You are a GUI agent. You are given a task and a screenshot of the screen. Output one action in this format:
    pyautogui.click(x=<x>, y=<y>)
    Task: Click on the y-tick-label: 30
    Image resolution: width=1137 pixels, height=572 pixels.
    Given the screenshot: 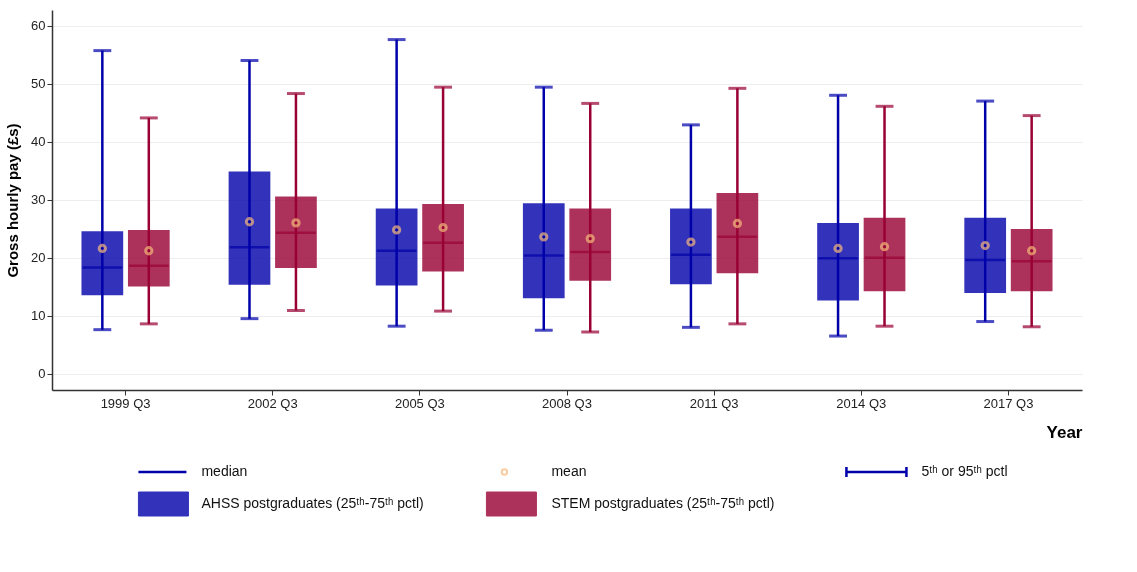 What is the action you would take?
    pyautogui.click(x=38, y=200)
    